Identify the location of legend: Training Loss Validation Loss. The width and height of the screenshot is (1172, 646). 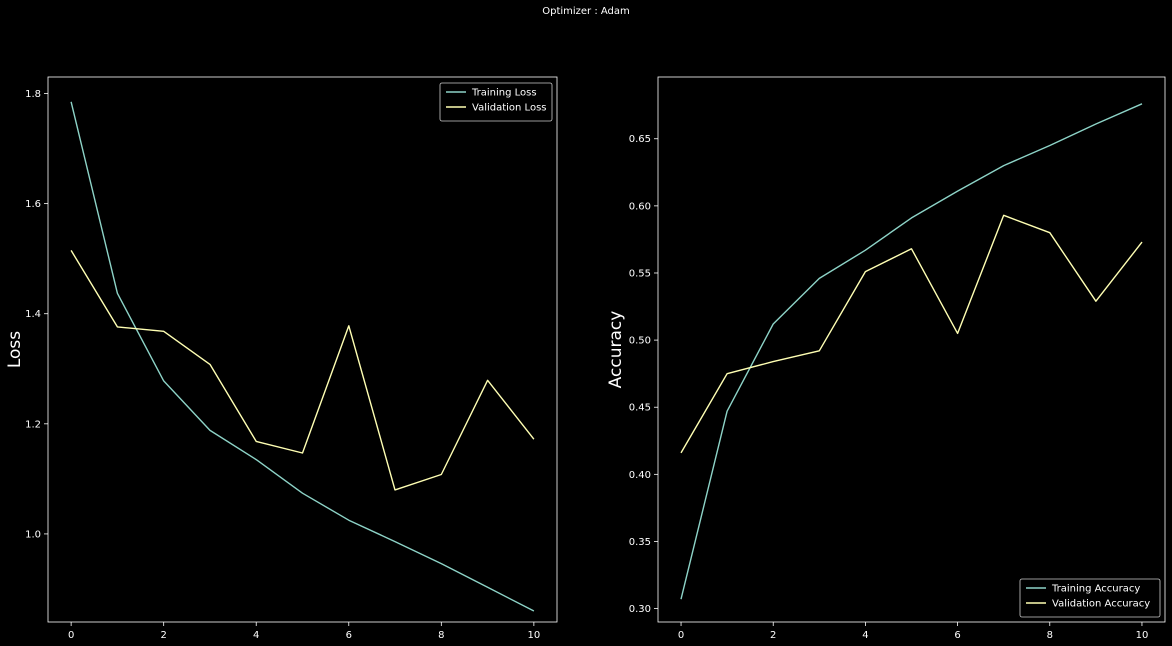
(496, 102).